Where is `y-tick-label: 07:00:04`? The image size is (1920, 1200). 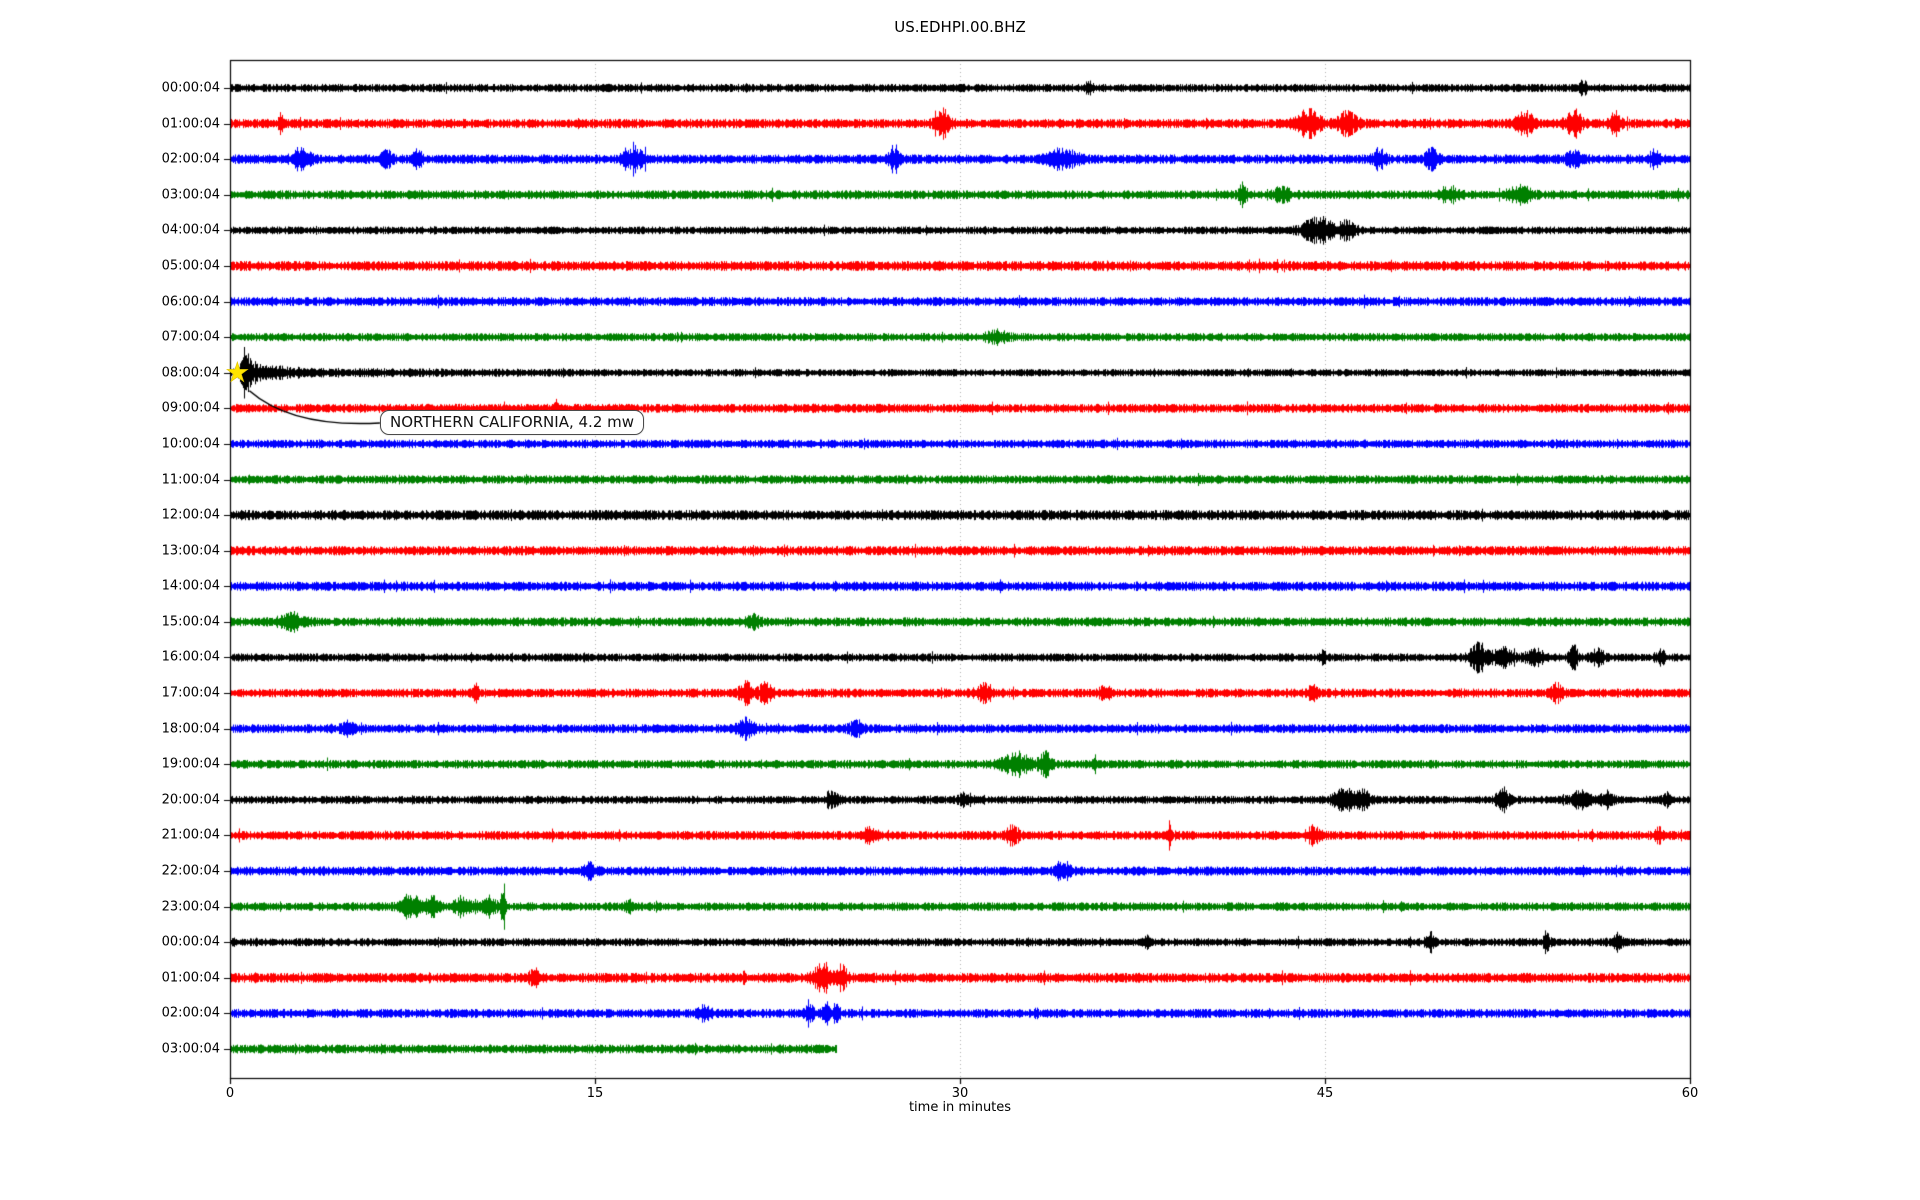
y-tick-label: 07:00:04 is located at coordinates (190, 337).